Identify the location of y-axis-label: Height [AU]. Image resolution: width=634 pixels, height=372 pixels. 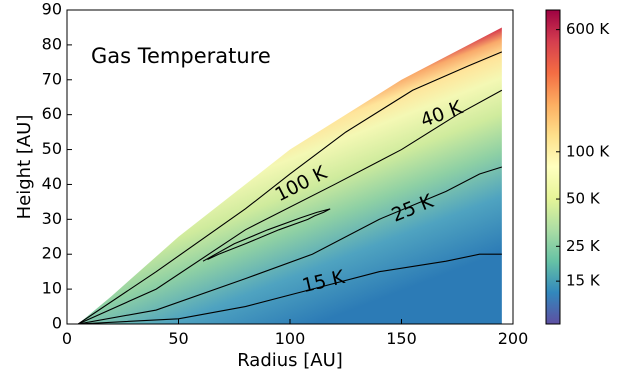
(24, 167).